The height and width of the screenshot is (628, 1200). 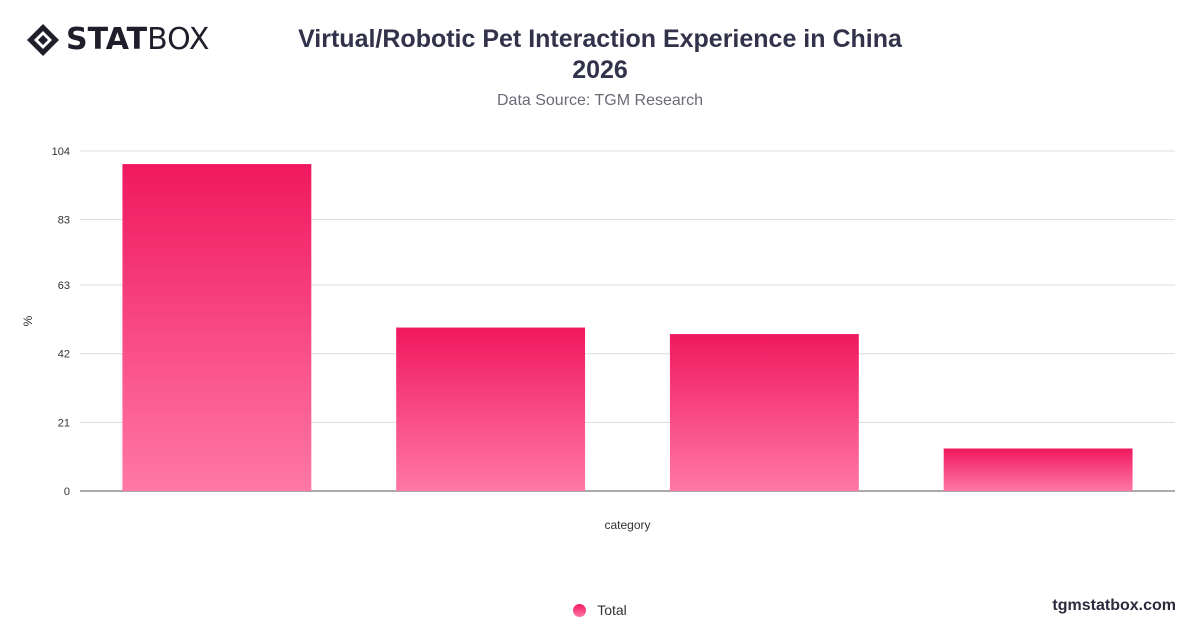 What do you see at coordinates (580, 610) in the screenshot?
I see `legend-swatch-total` at bounding box center [580, 610].